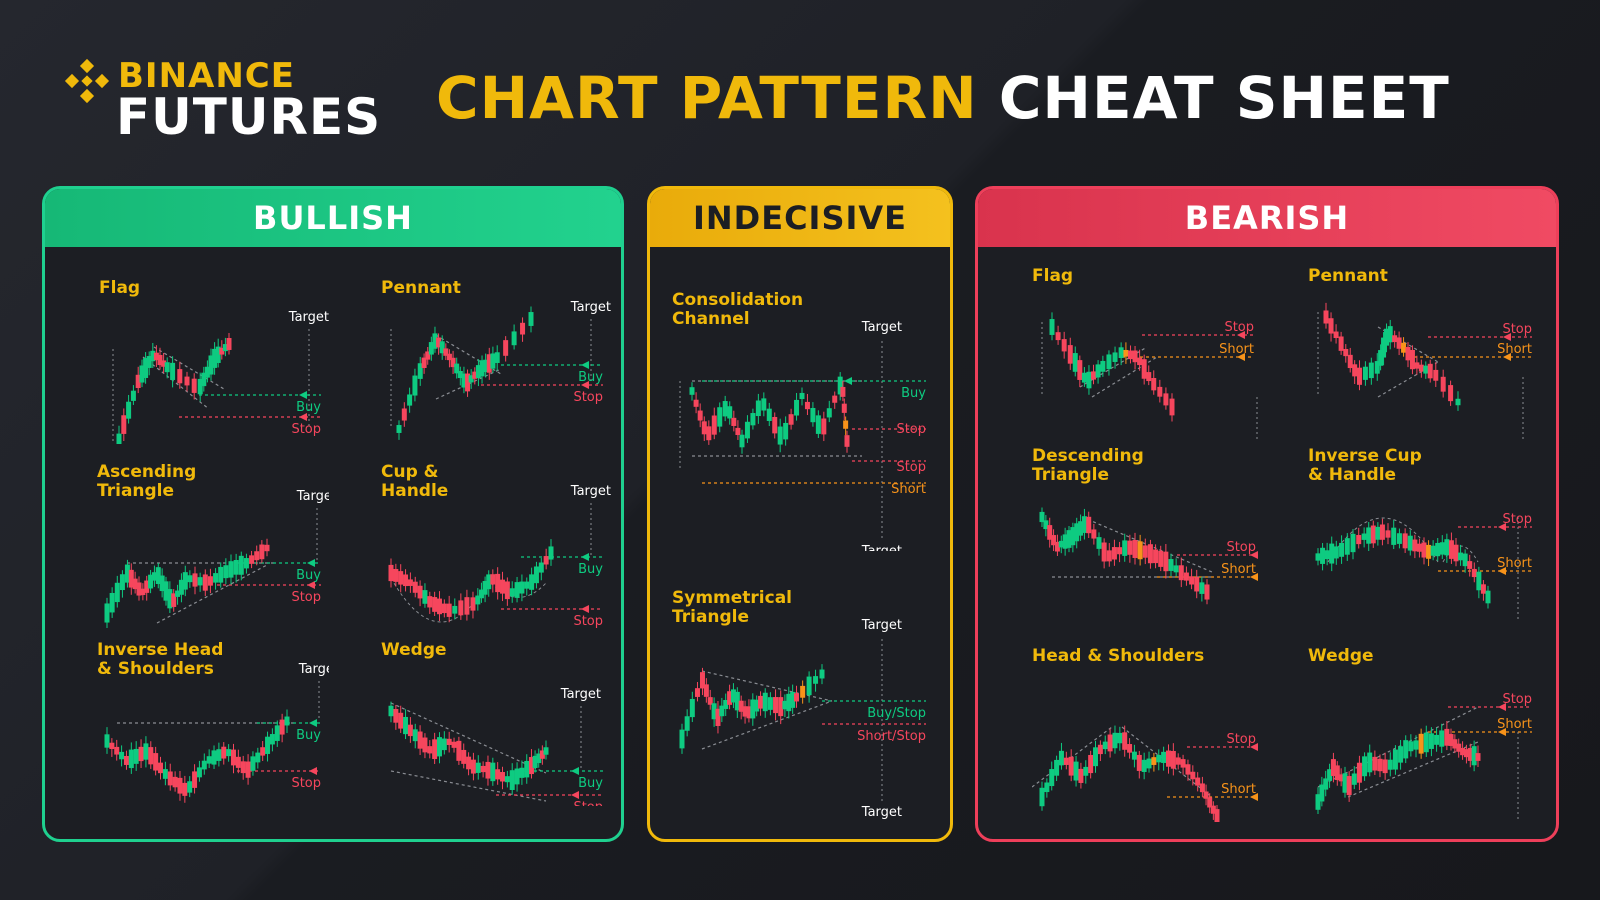  Describe the element at coordinates (1365, 465) in the screenshot. I see `pattern-name: Inverse Cup & Handle` at that location.